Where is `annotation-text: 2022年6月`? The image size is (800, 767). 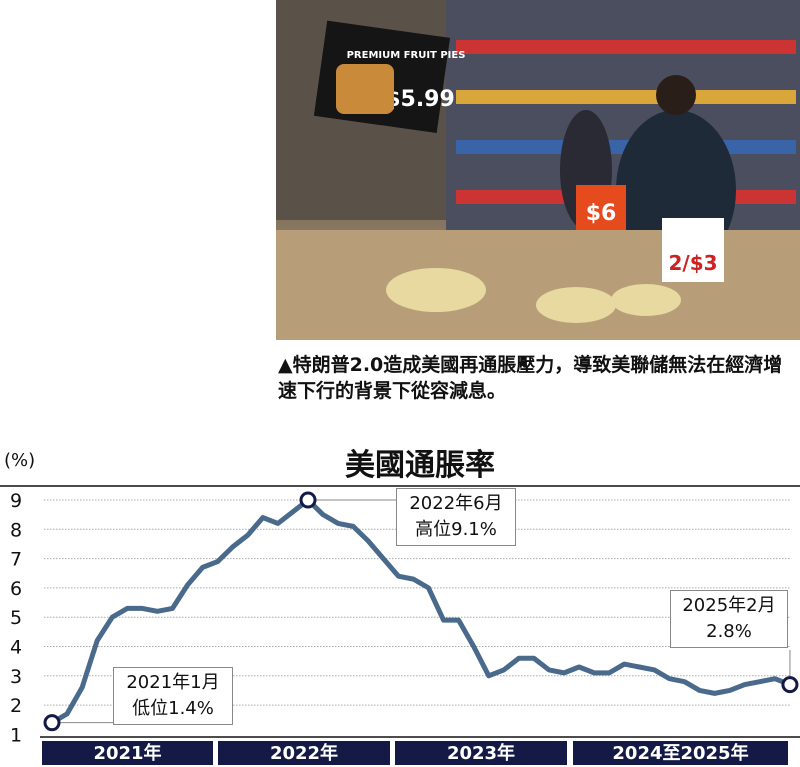 annotation-text: 2022年6月 is located at coordinates (456, 503).